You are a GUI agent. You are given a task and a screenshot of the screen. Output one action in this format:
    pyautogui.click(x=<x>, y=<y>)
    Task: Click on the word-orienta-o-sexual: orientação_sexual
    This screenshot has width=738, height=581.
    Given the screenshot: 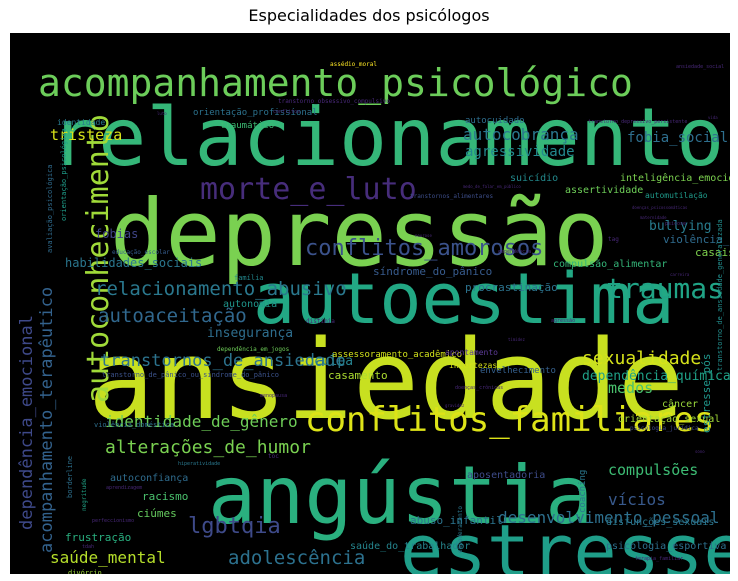 What is the action you would take?
    pyautogui.click(x=669, y=419)
    